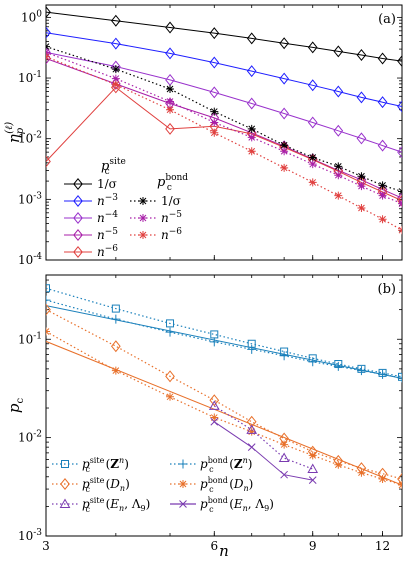  I want to click on legend-label: psite c (En, Λ9), so click(116, 505).